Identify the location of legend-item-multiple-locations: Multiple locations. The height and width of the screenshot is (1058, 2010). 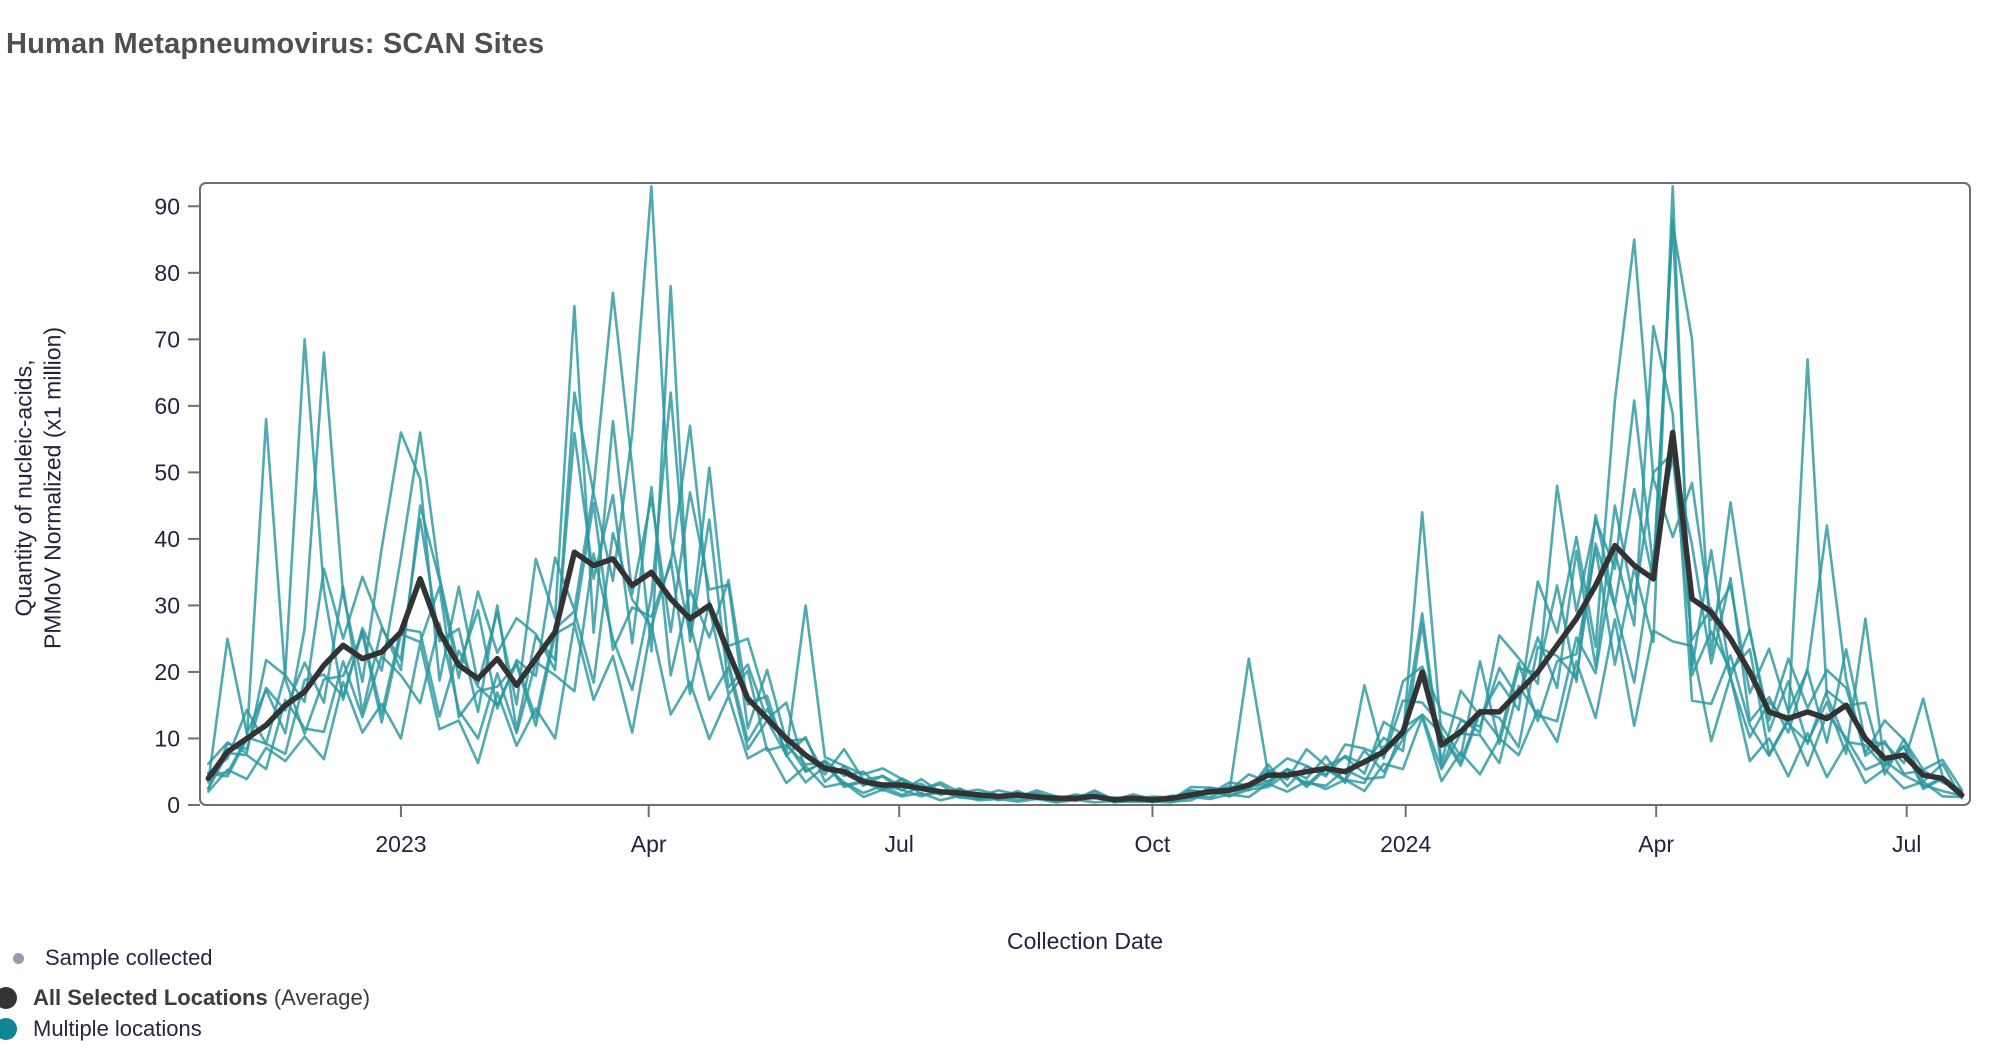
(101, 1029).